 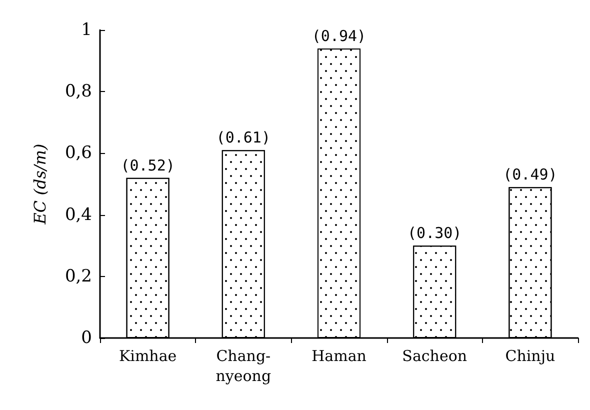 I want to click on y-tick-label: 0, so click(x=86, y=338).